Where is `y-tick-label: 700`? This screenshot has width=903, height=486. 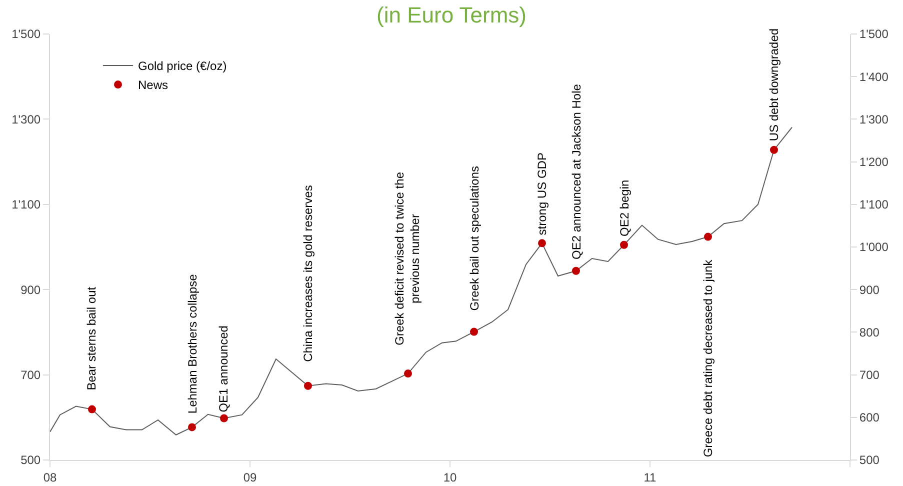 y-tick-label: 700 is located at coordinates (30, 375).